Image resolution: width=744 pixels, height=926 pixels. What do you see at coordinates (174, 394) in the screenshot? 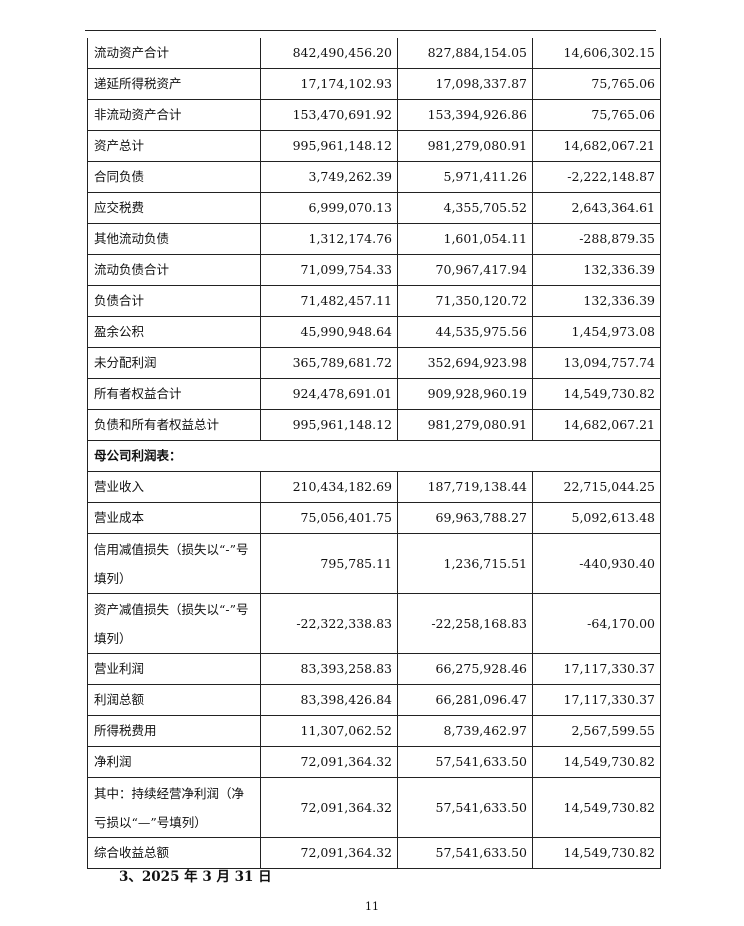
I see `row-label: 所有者权益合计` at bounding box center [174, 394].